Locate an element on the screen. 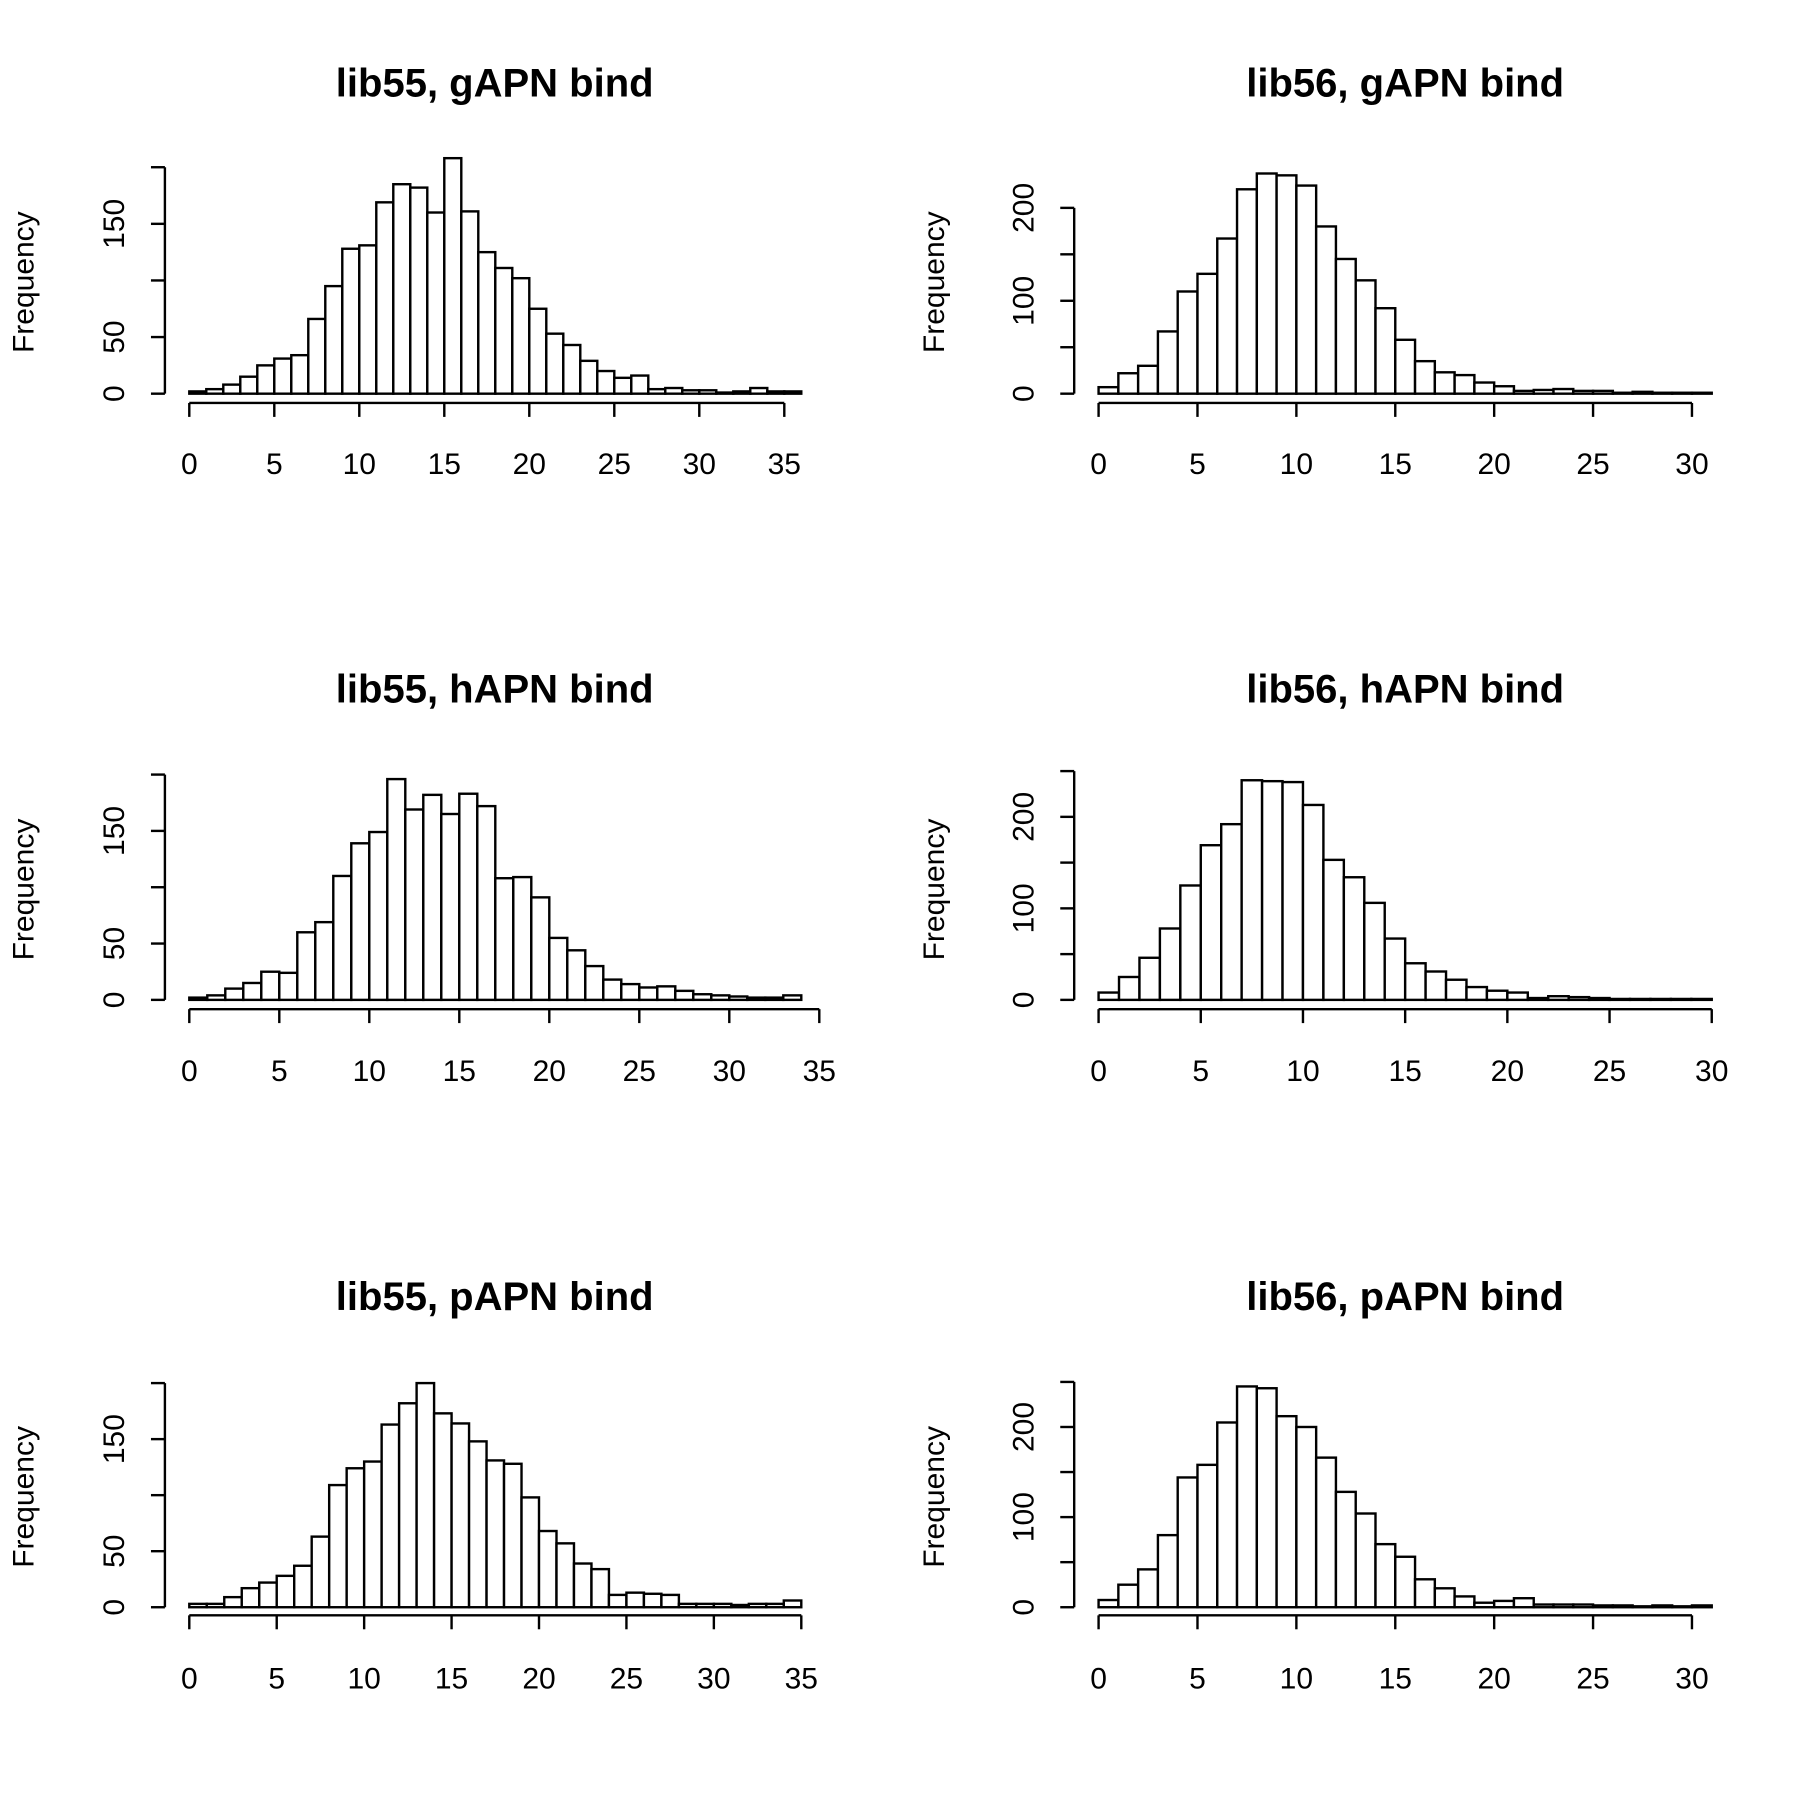 The height and width of the screenshot is (1800, 1800). chart-title: lib56, gAPN bind is located at coordinates (1405, 83).